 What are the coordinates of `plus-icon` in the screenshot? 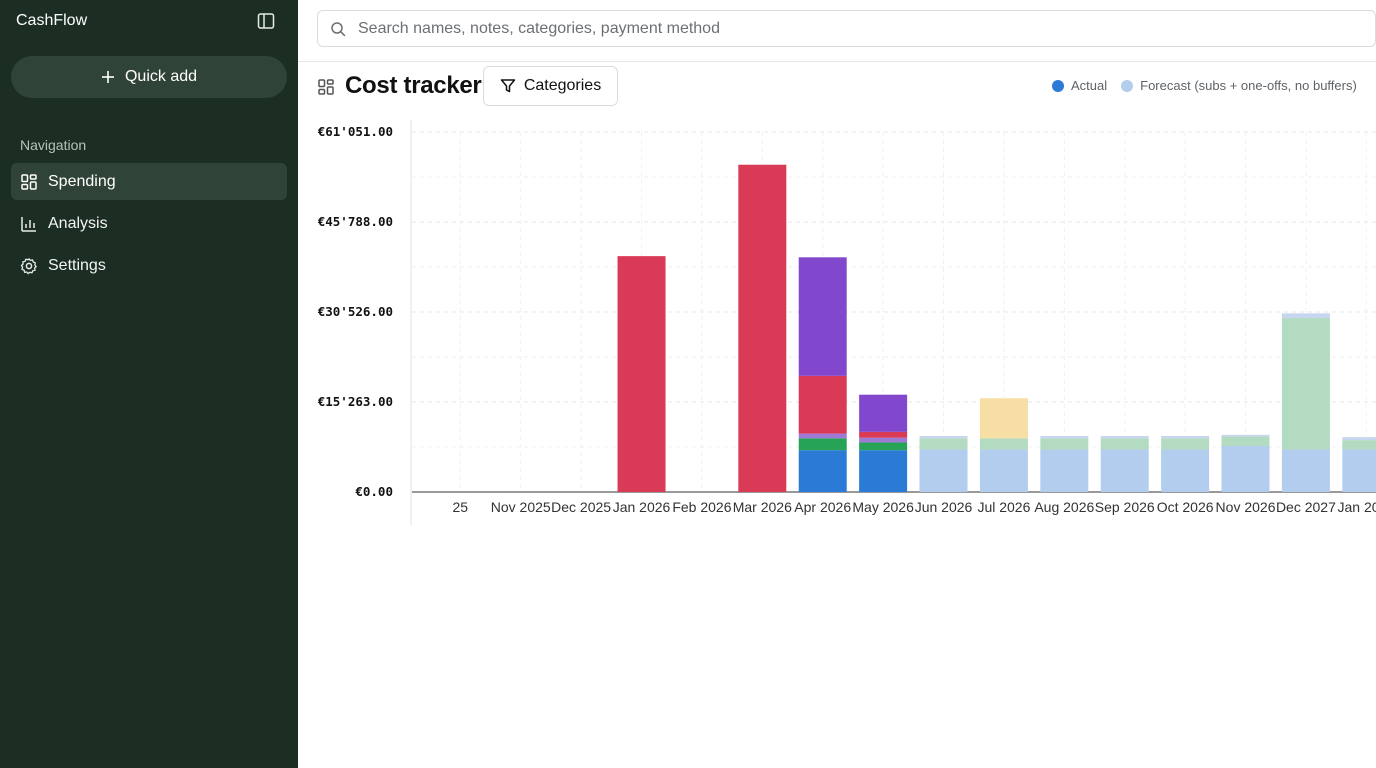 It's located at (107, 77).